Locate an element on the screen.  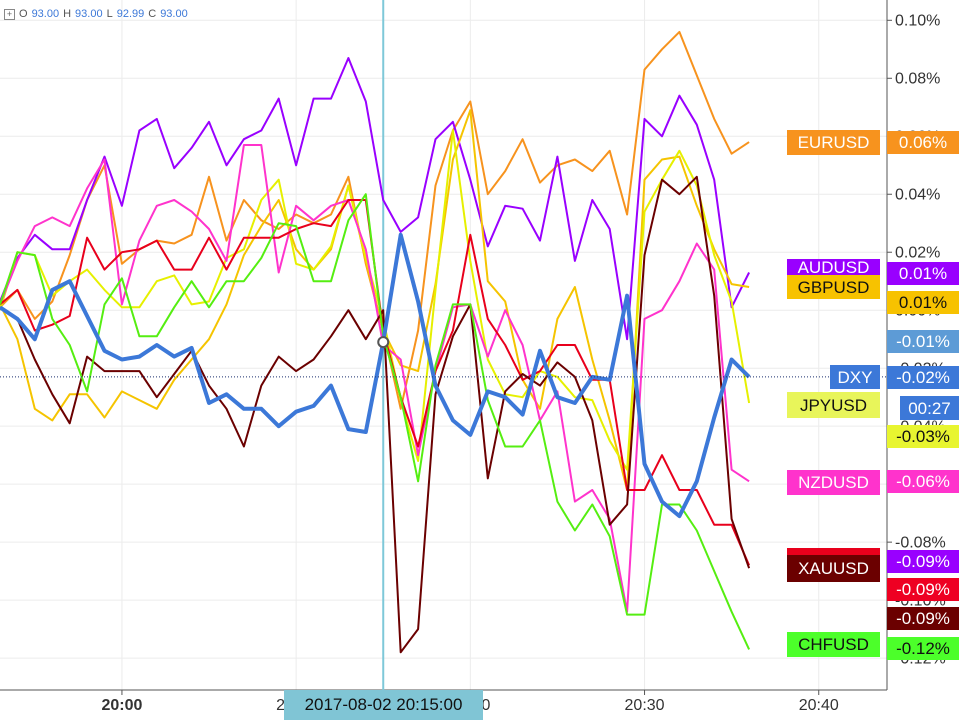
ohlc-legend: + O 93.00 H 93.00 L 92.99 C 93.00 is located at coordinates (96, 14).